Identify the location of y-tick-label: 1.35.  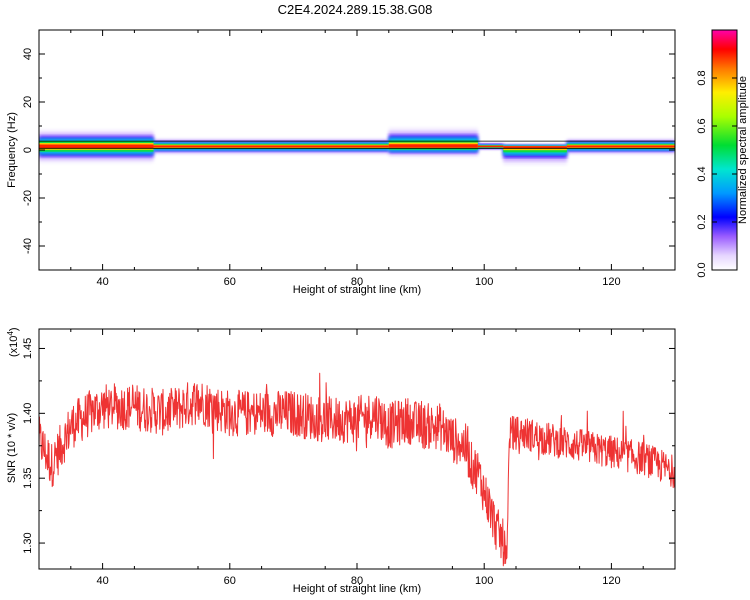
(28, 477).